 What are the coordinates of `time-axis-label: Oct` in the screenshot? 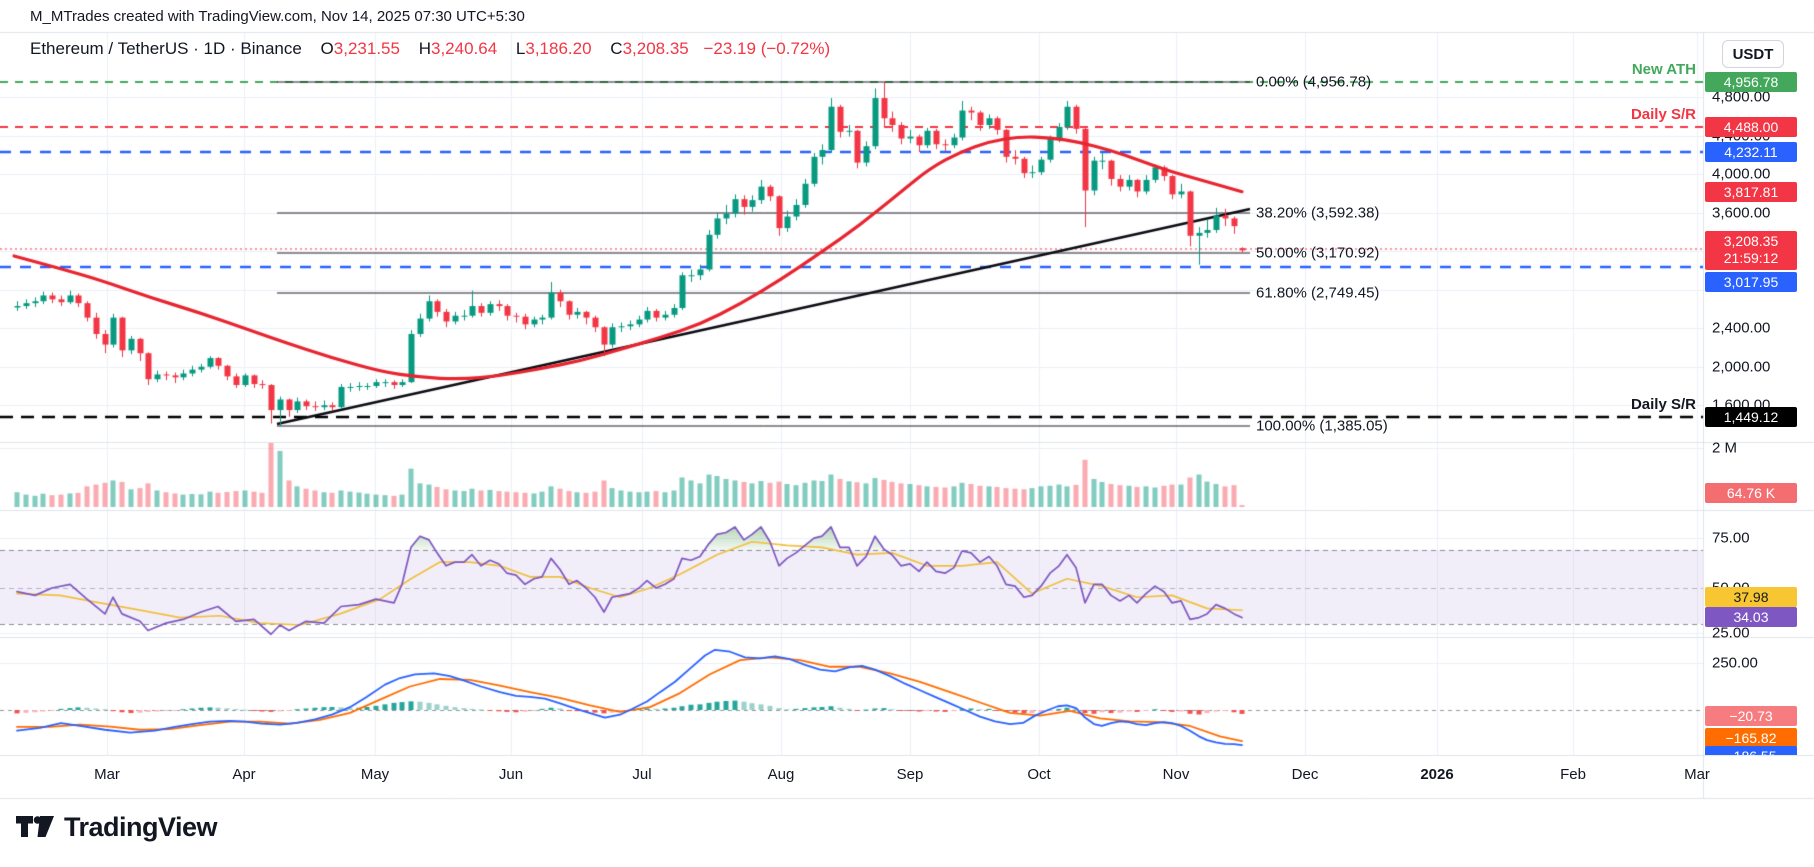 It's located at (1039, 774).